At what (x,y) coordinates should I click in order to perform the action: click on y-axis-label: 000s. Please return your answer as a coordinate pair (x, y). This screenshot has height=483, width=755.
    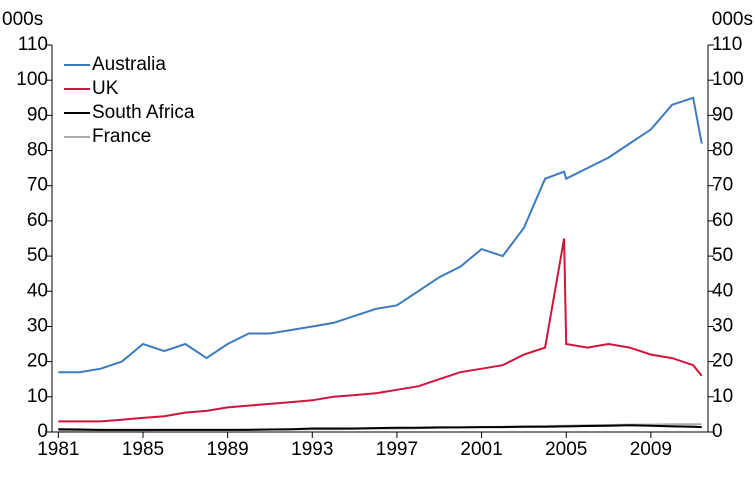
    Looking at the image, I should click on (22, 19).